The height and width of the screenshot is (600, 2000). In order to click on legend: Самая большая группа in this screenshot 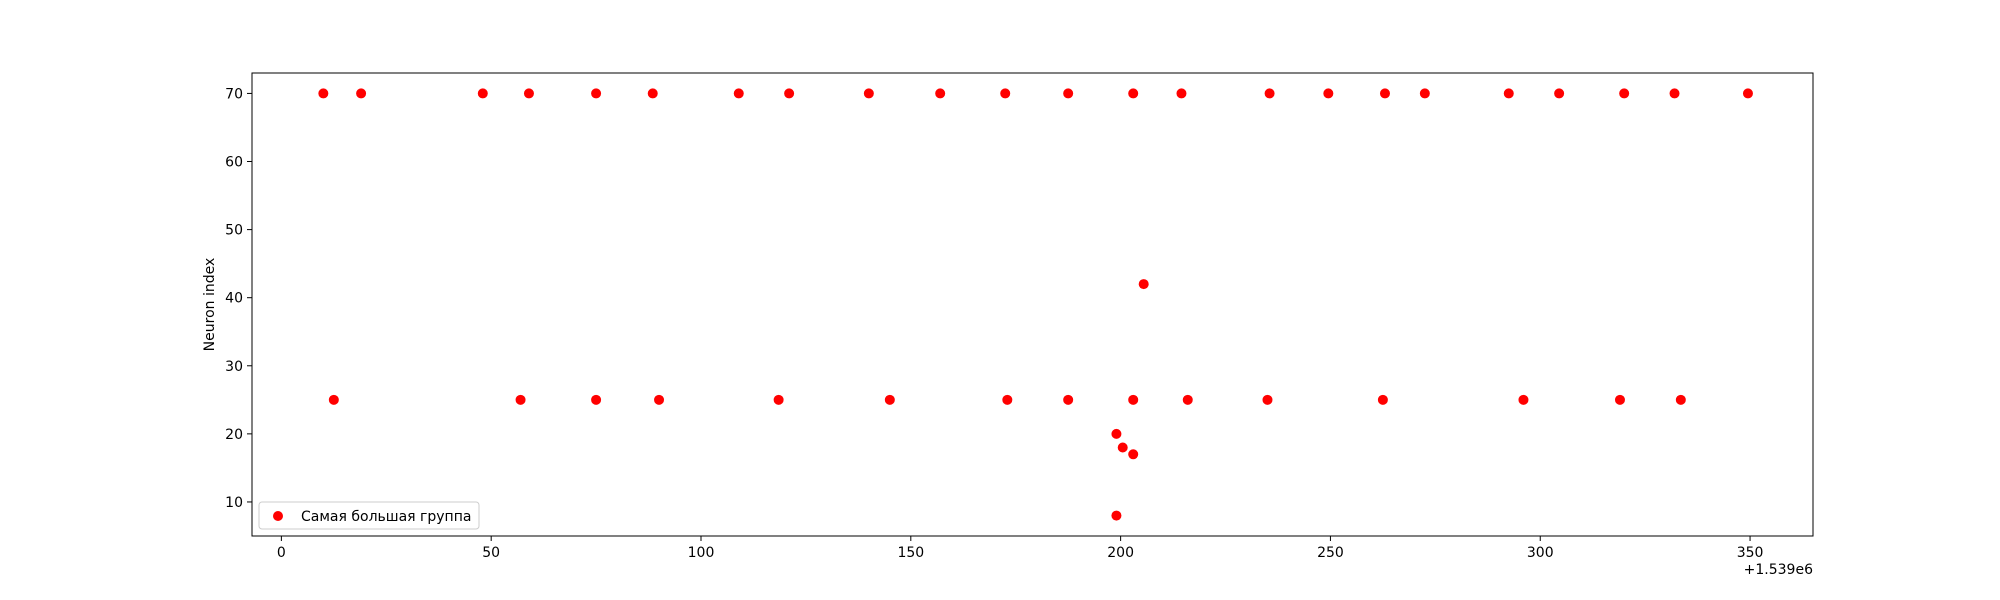, I will do `click(369, 515)`.